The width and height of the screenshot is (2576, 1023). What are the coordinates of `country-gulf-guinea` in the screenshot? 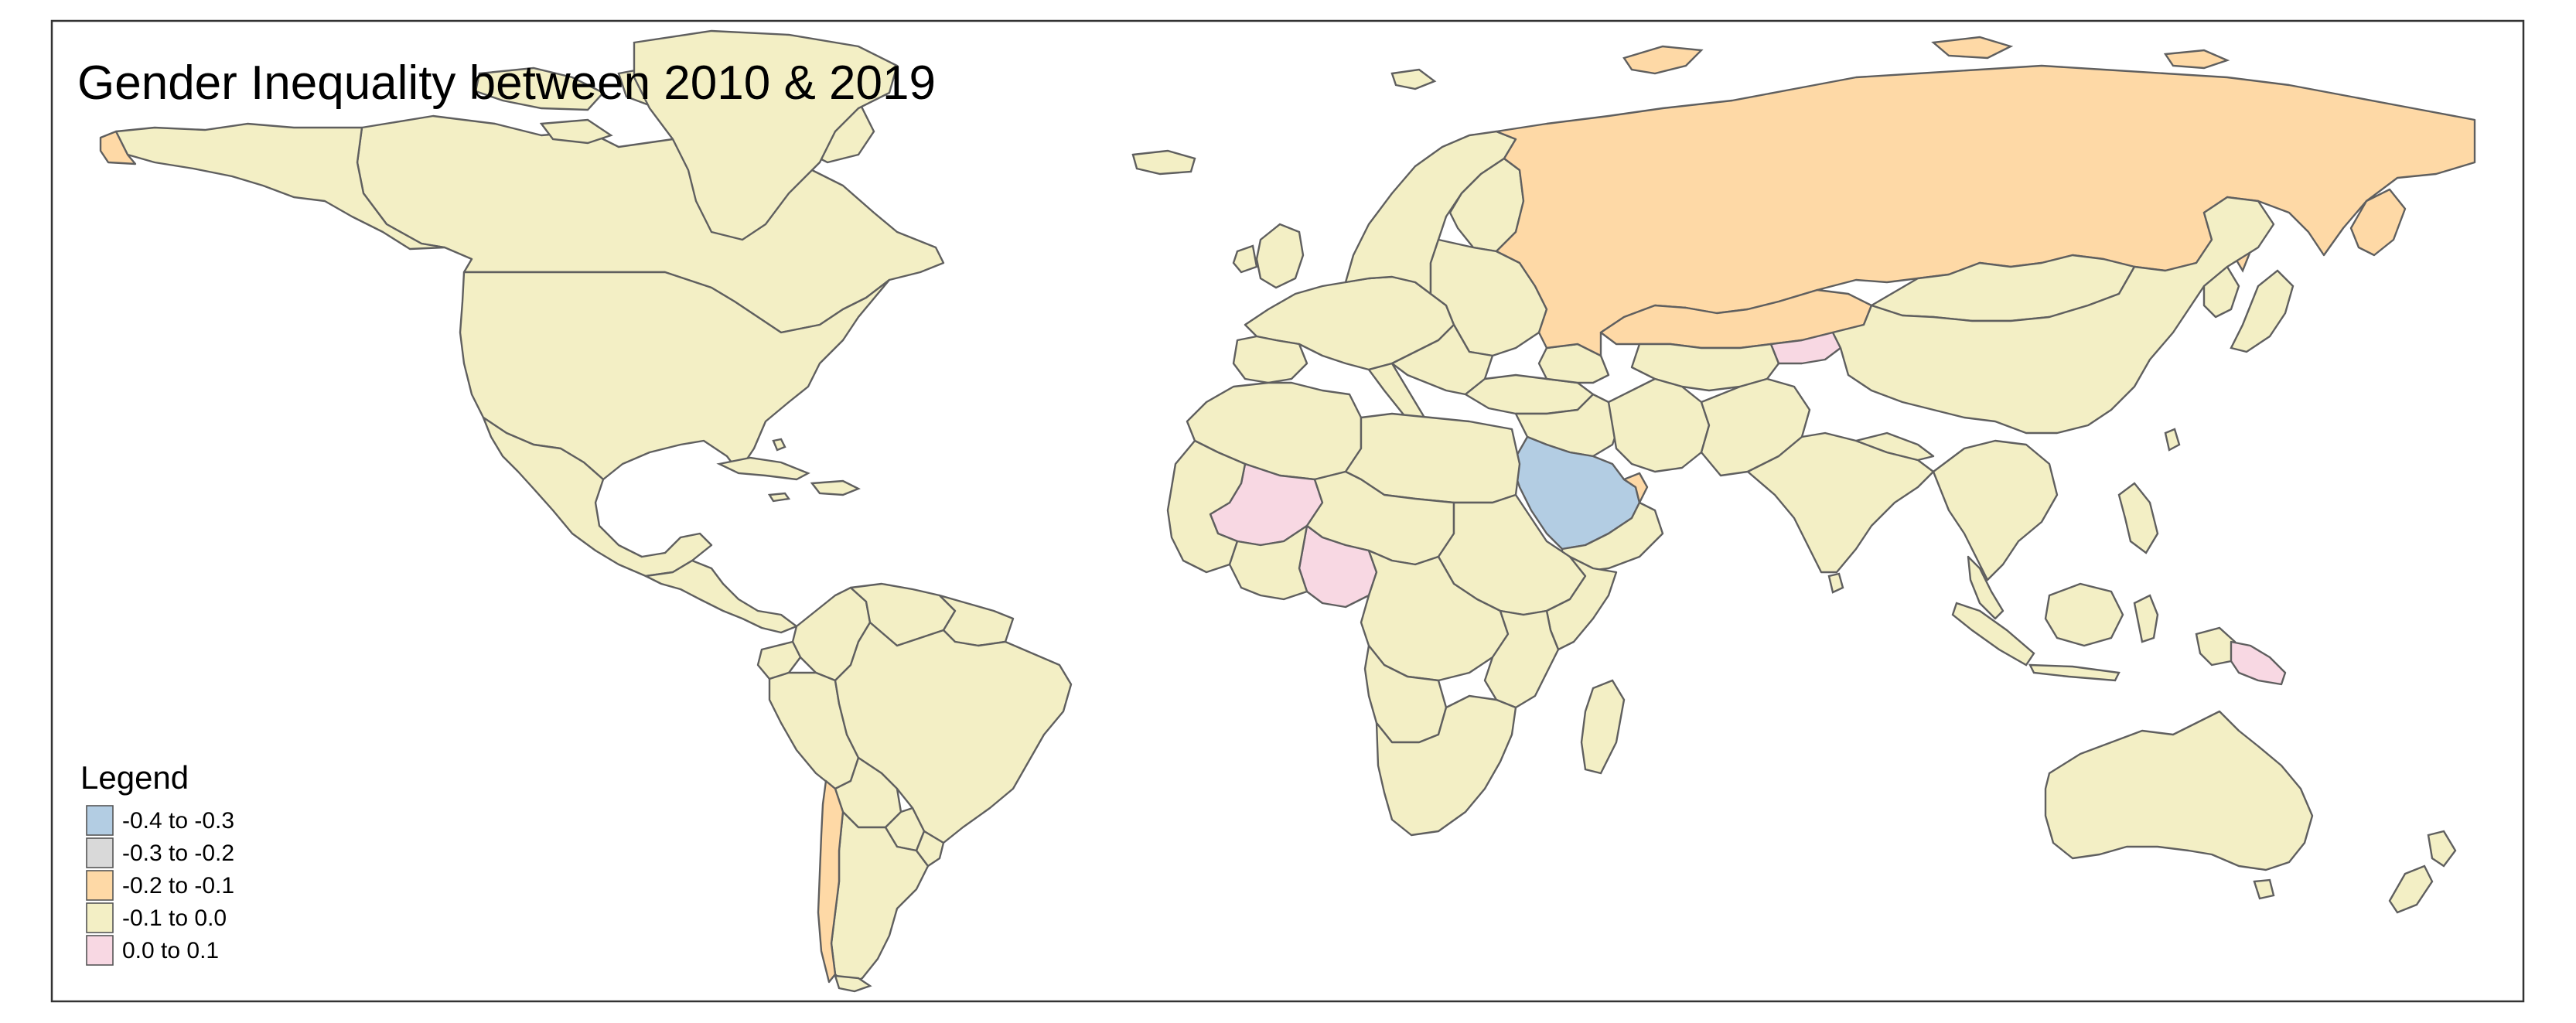 It's located at (1268, 562).